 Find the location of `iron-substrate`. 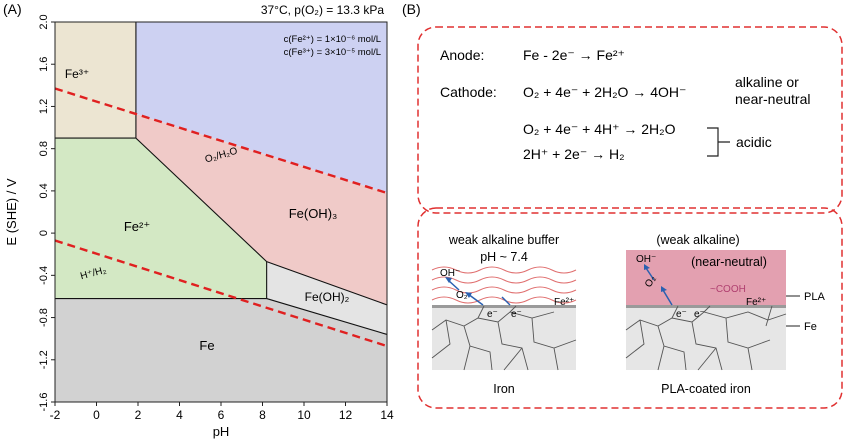

iron-substrate is located at coordinates (504, 338).